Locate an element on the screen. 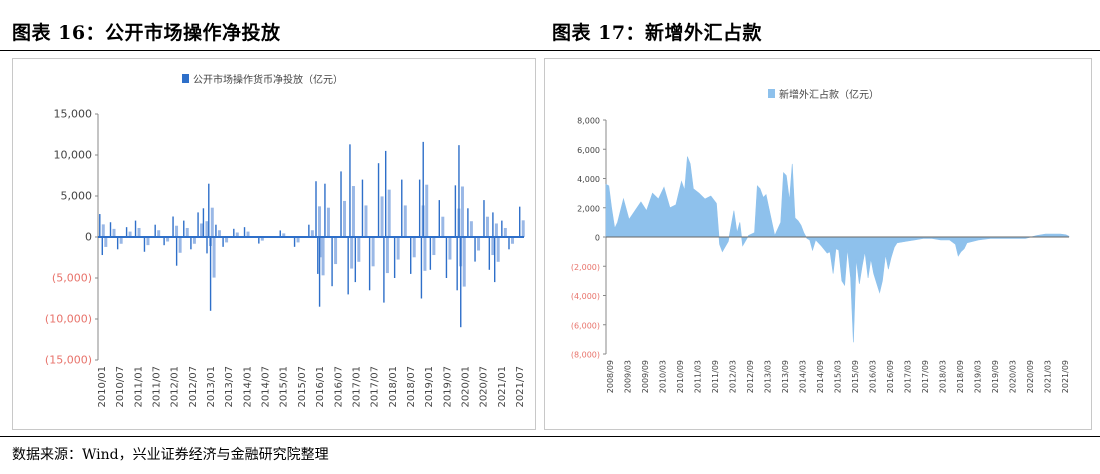 This screenshot has height=474, width=1100. x-tick-label: 2013/01 is located at coordinates (211, 387).